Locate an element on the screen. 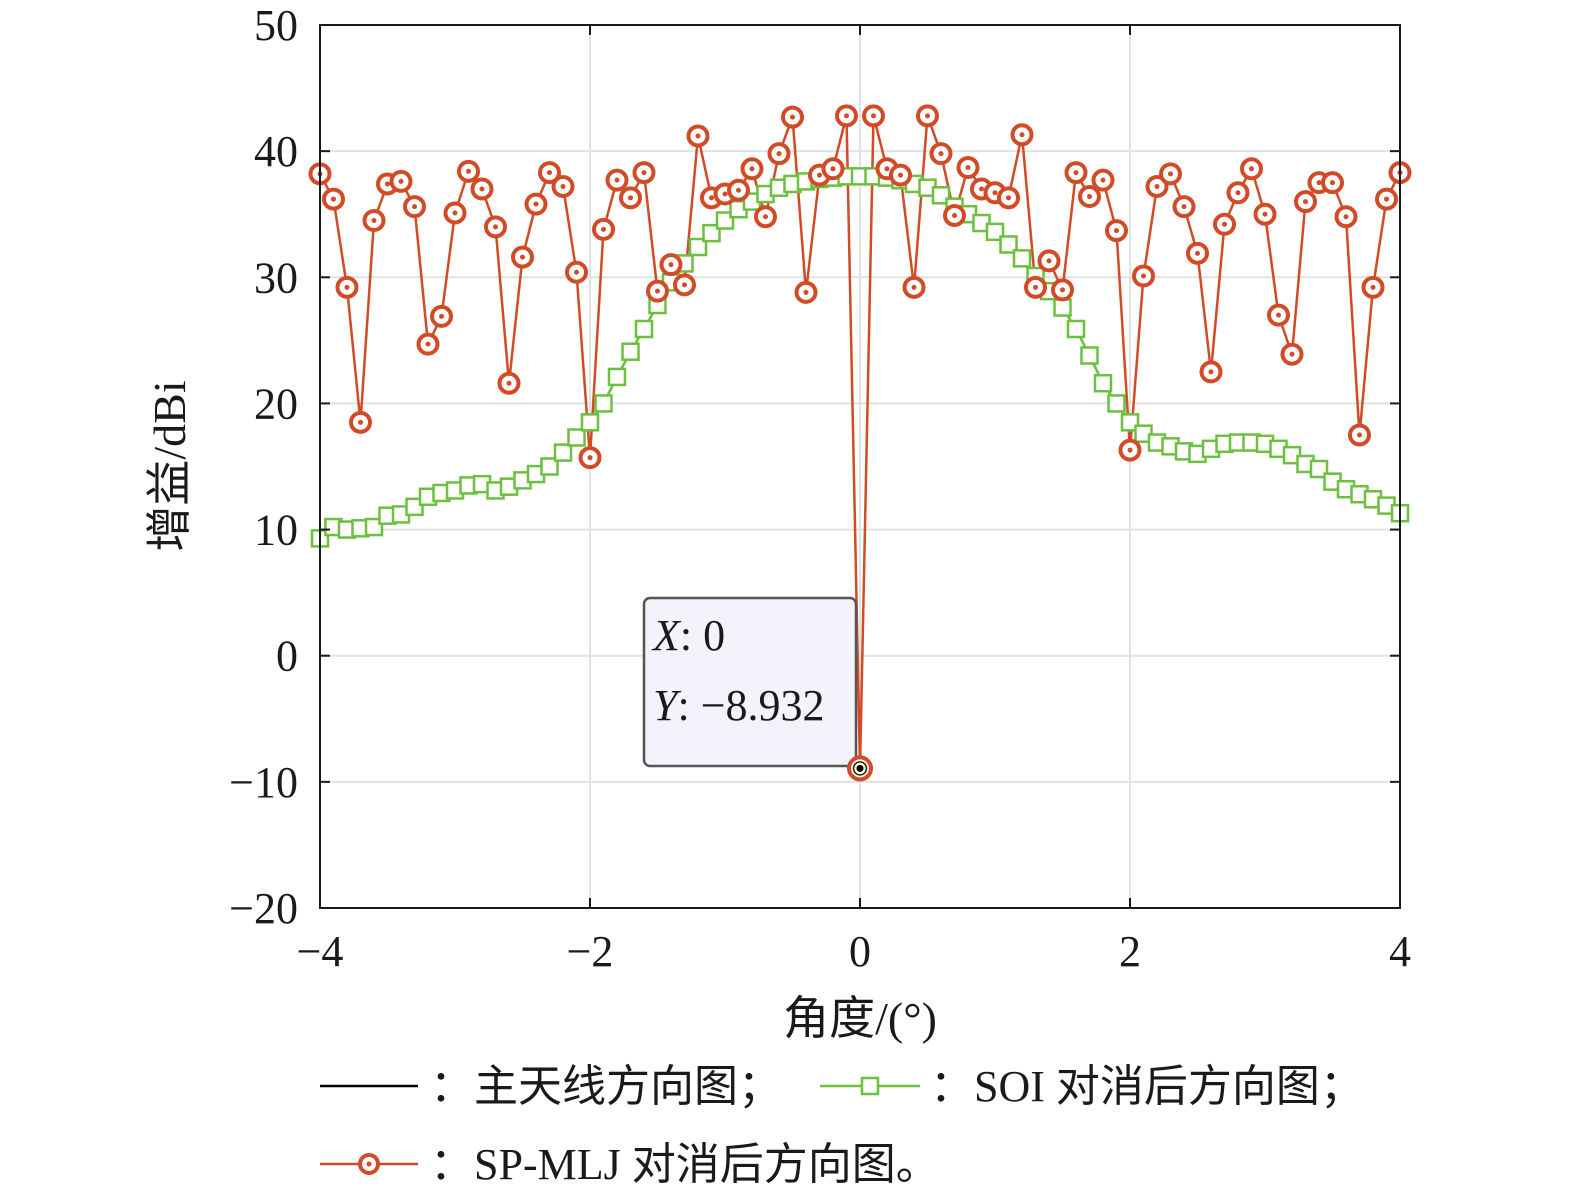  y-tick-label: 40 is located at coordinates (276, 151).